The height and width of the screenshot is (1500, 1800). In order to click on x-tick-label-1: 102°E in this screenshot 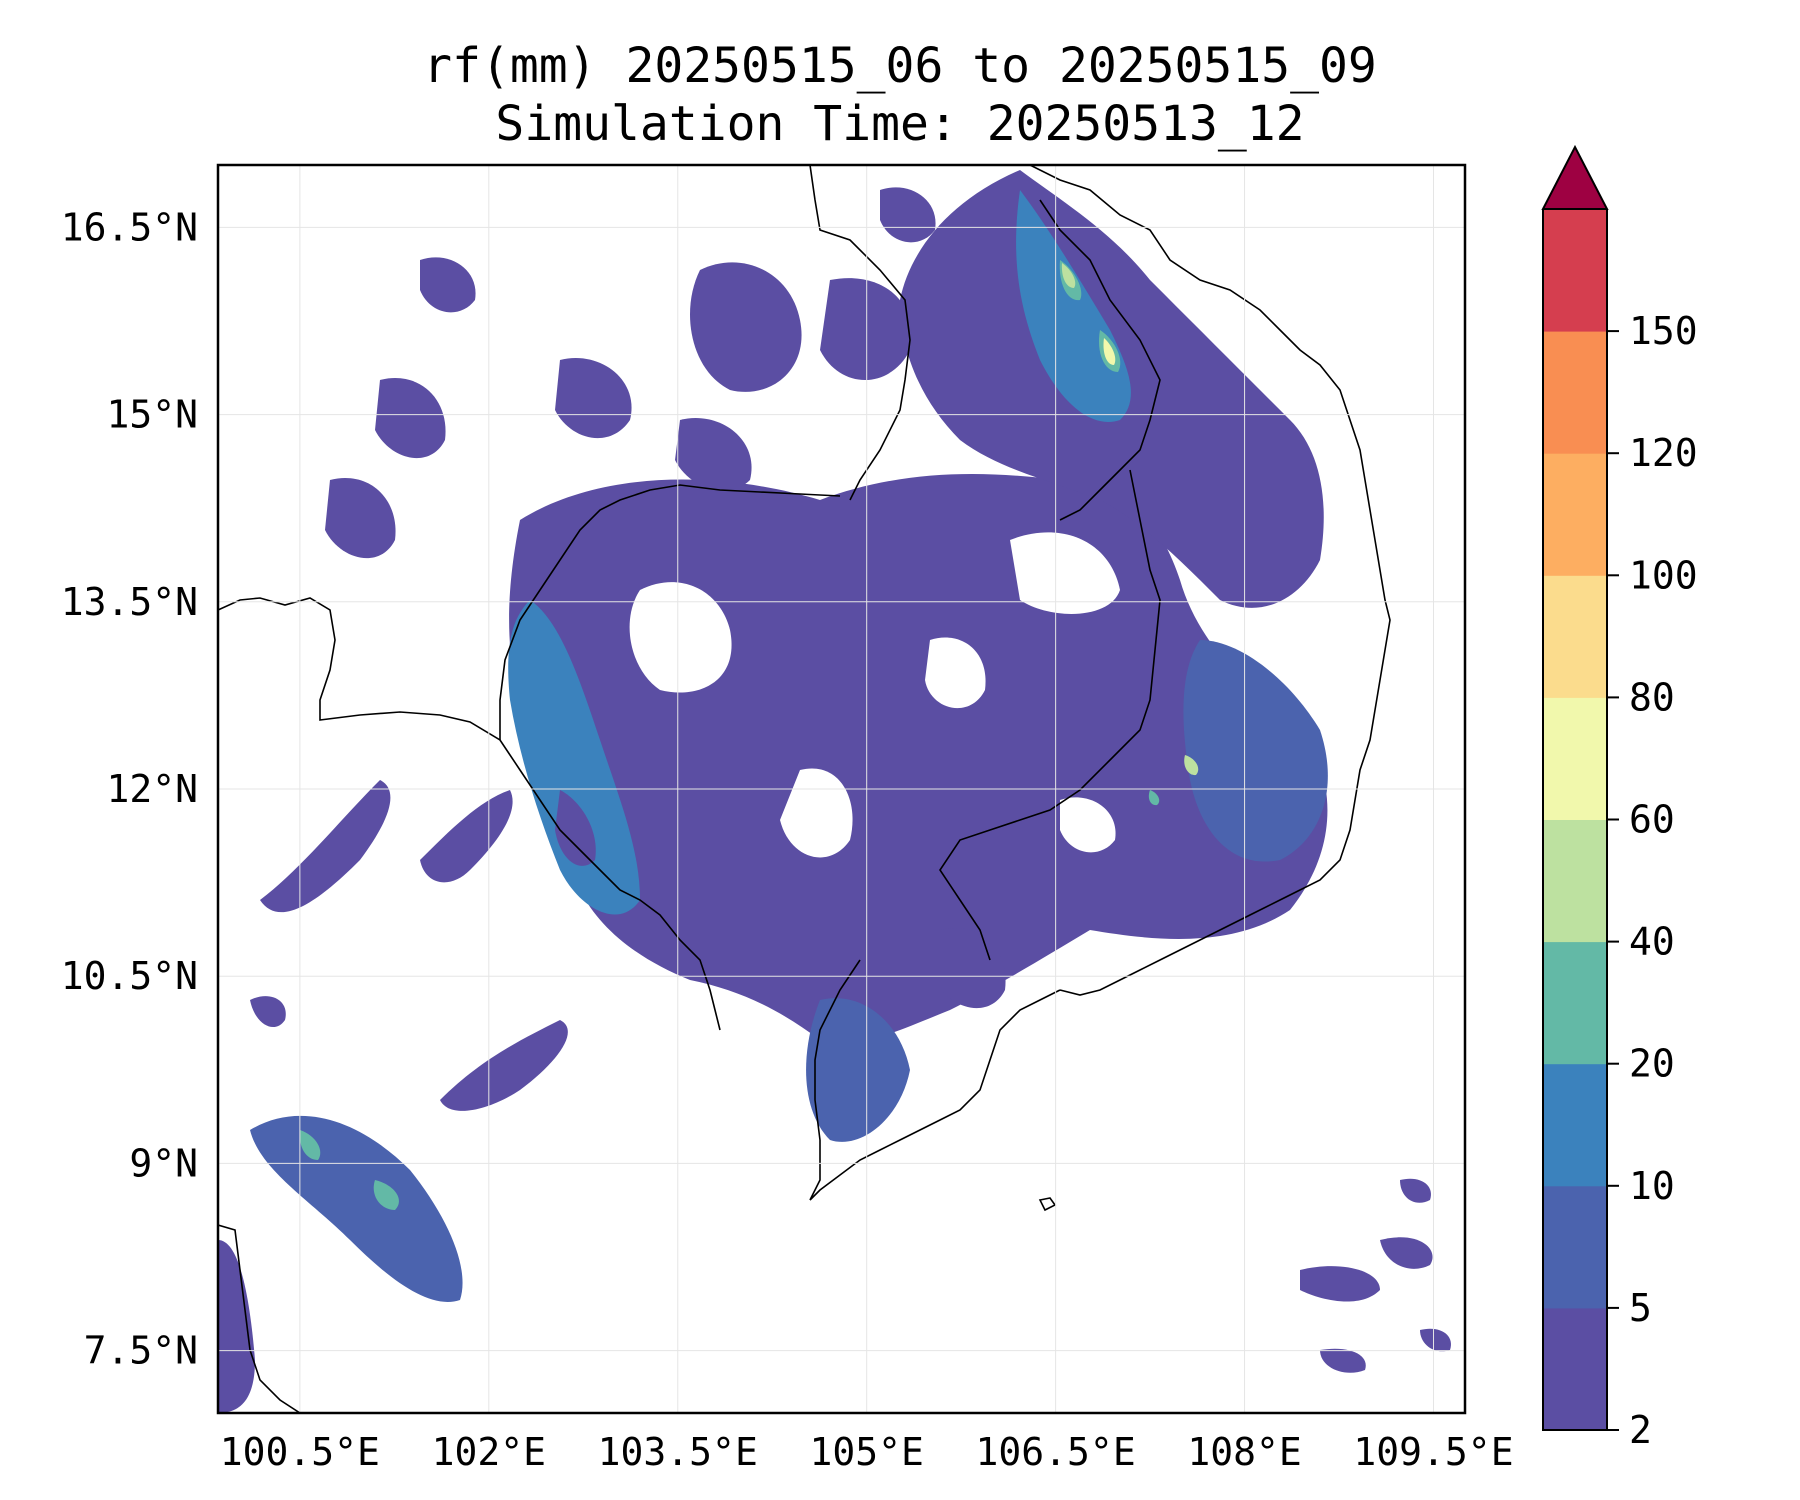, I will do `click(489, 1452)`.